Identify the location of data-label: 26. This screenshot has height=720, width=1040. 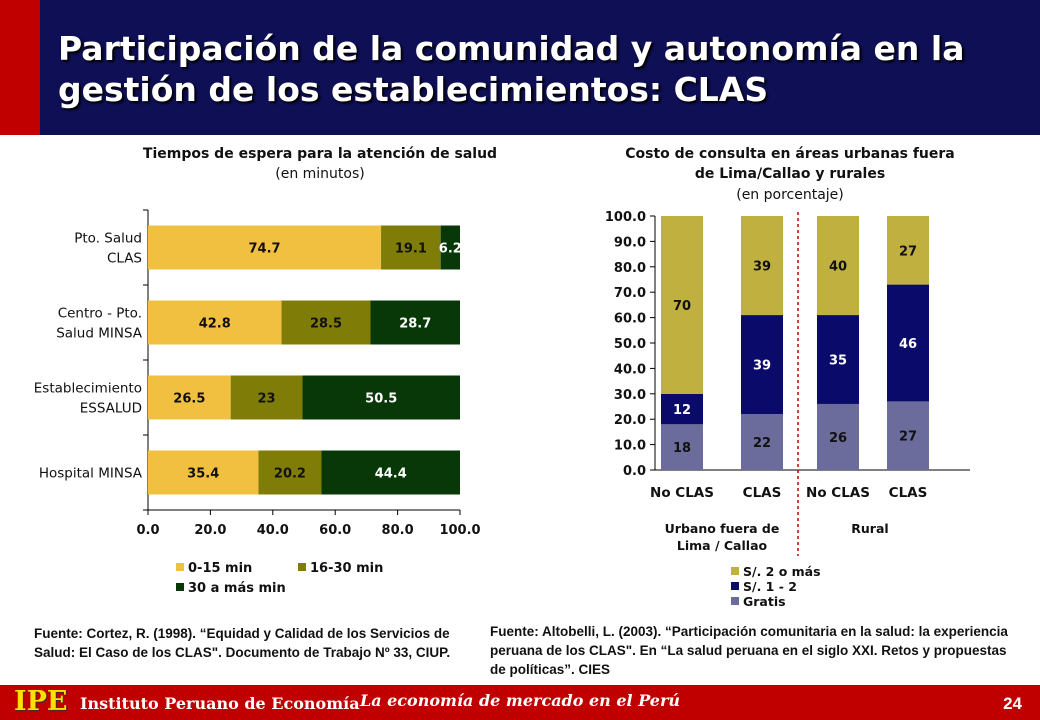
(838, 438).